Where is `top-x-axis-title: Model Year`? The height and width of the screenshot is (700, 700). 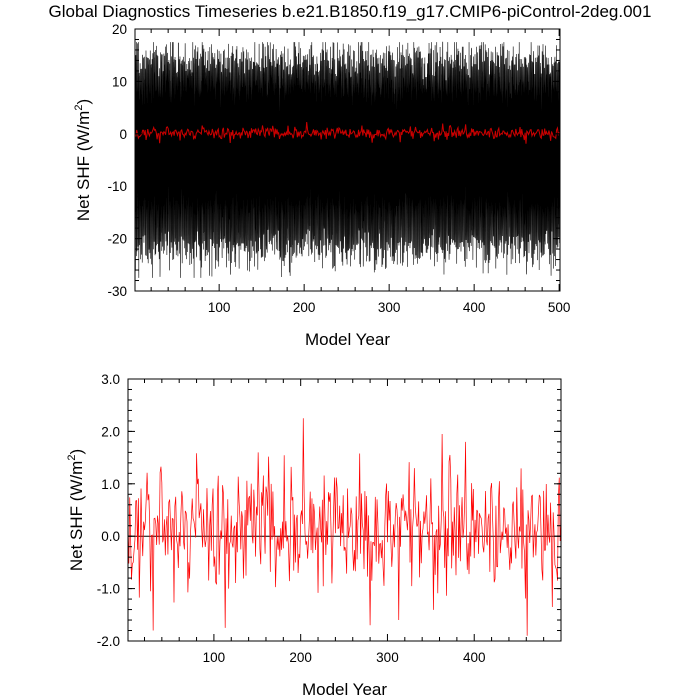 top-x-axis-title: Model Year is located at coordinates (347, 339).